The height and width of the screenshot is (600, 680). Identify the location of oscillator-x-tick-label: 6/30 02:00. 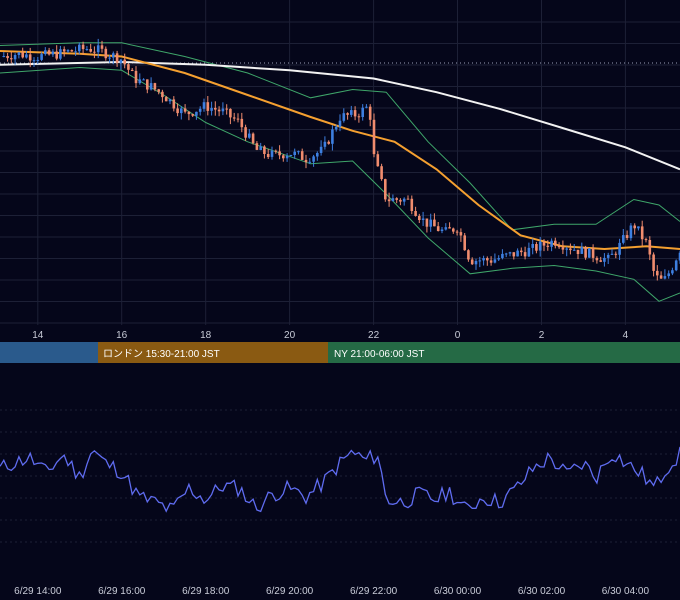
(542, 591).